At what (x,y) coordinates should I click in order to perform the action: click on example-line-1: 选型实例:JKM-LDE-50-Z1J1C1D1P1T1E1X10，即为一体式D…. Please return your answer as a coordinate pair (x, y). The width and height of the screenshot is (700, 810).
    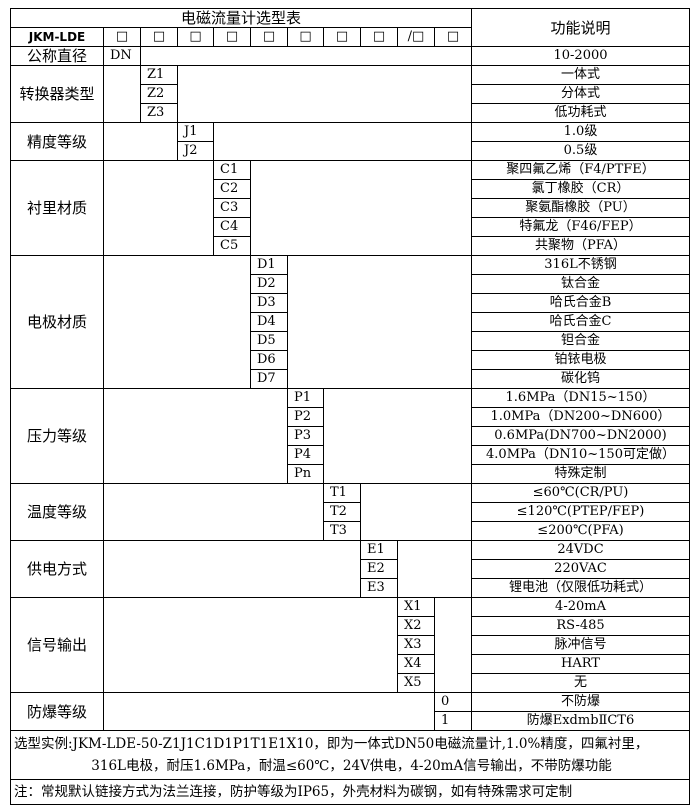
    Looking at the image, I should click on (331, 744).